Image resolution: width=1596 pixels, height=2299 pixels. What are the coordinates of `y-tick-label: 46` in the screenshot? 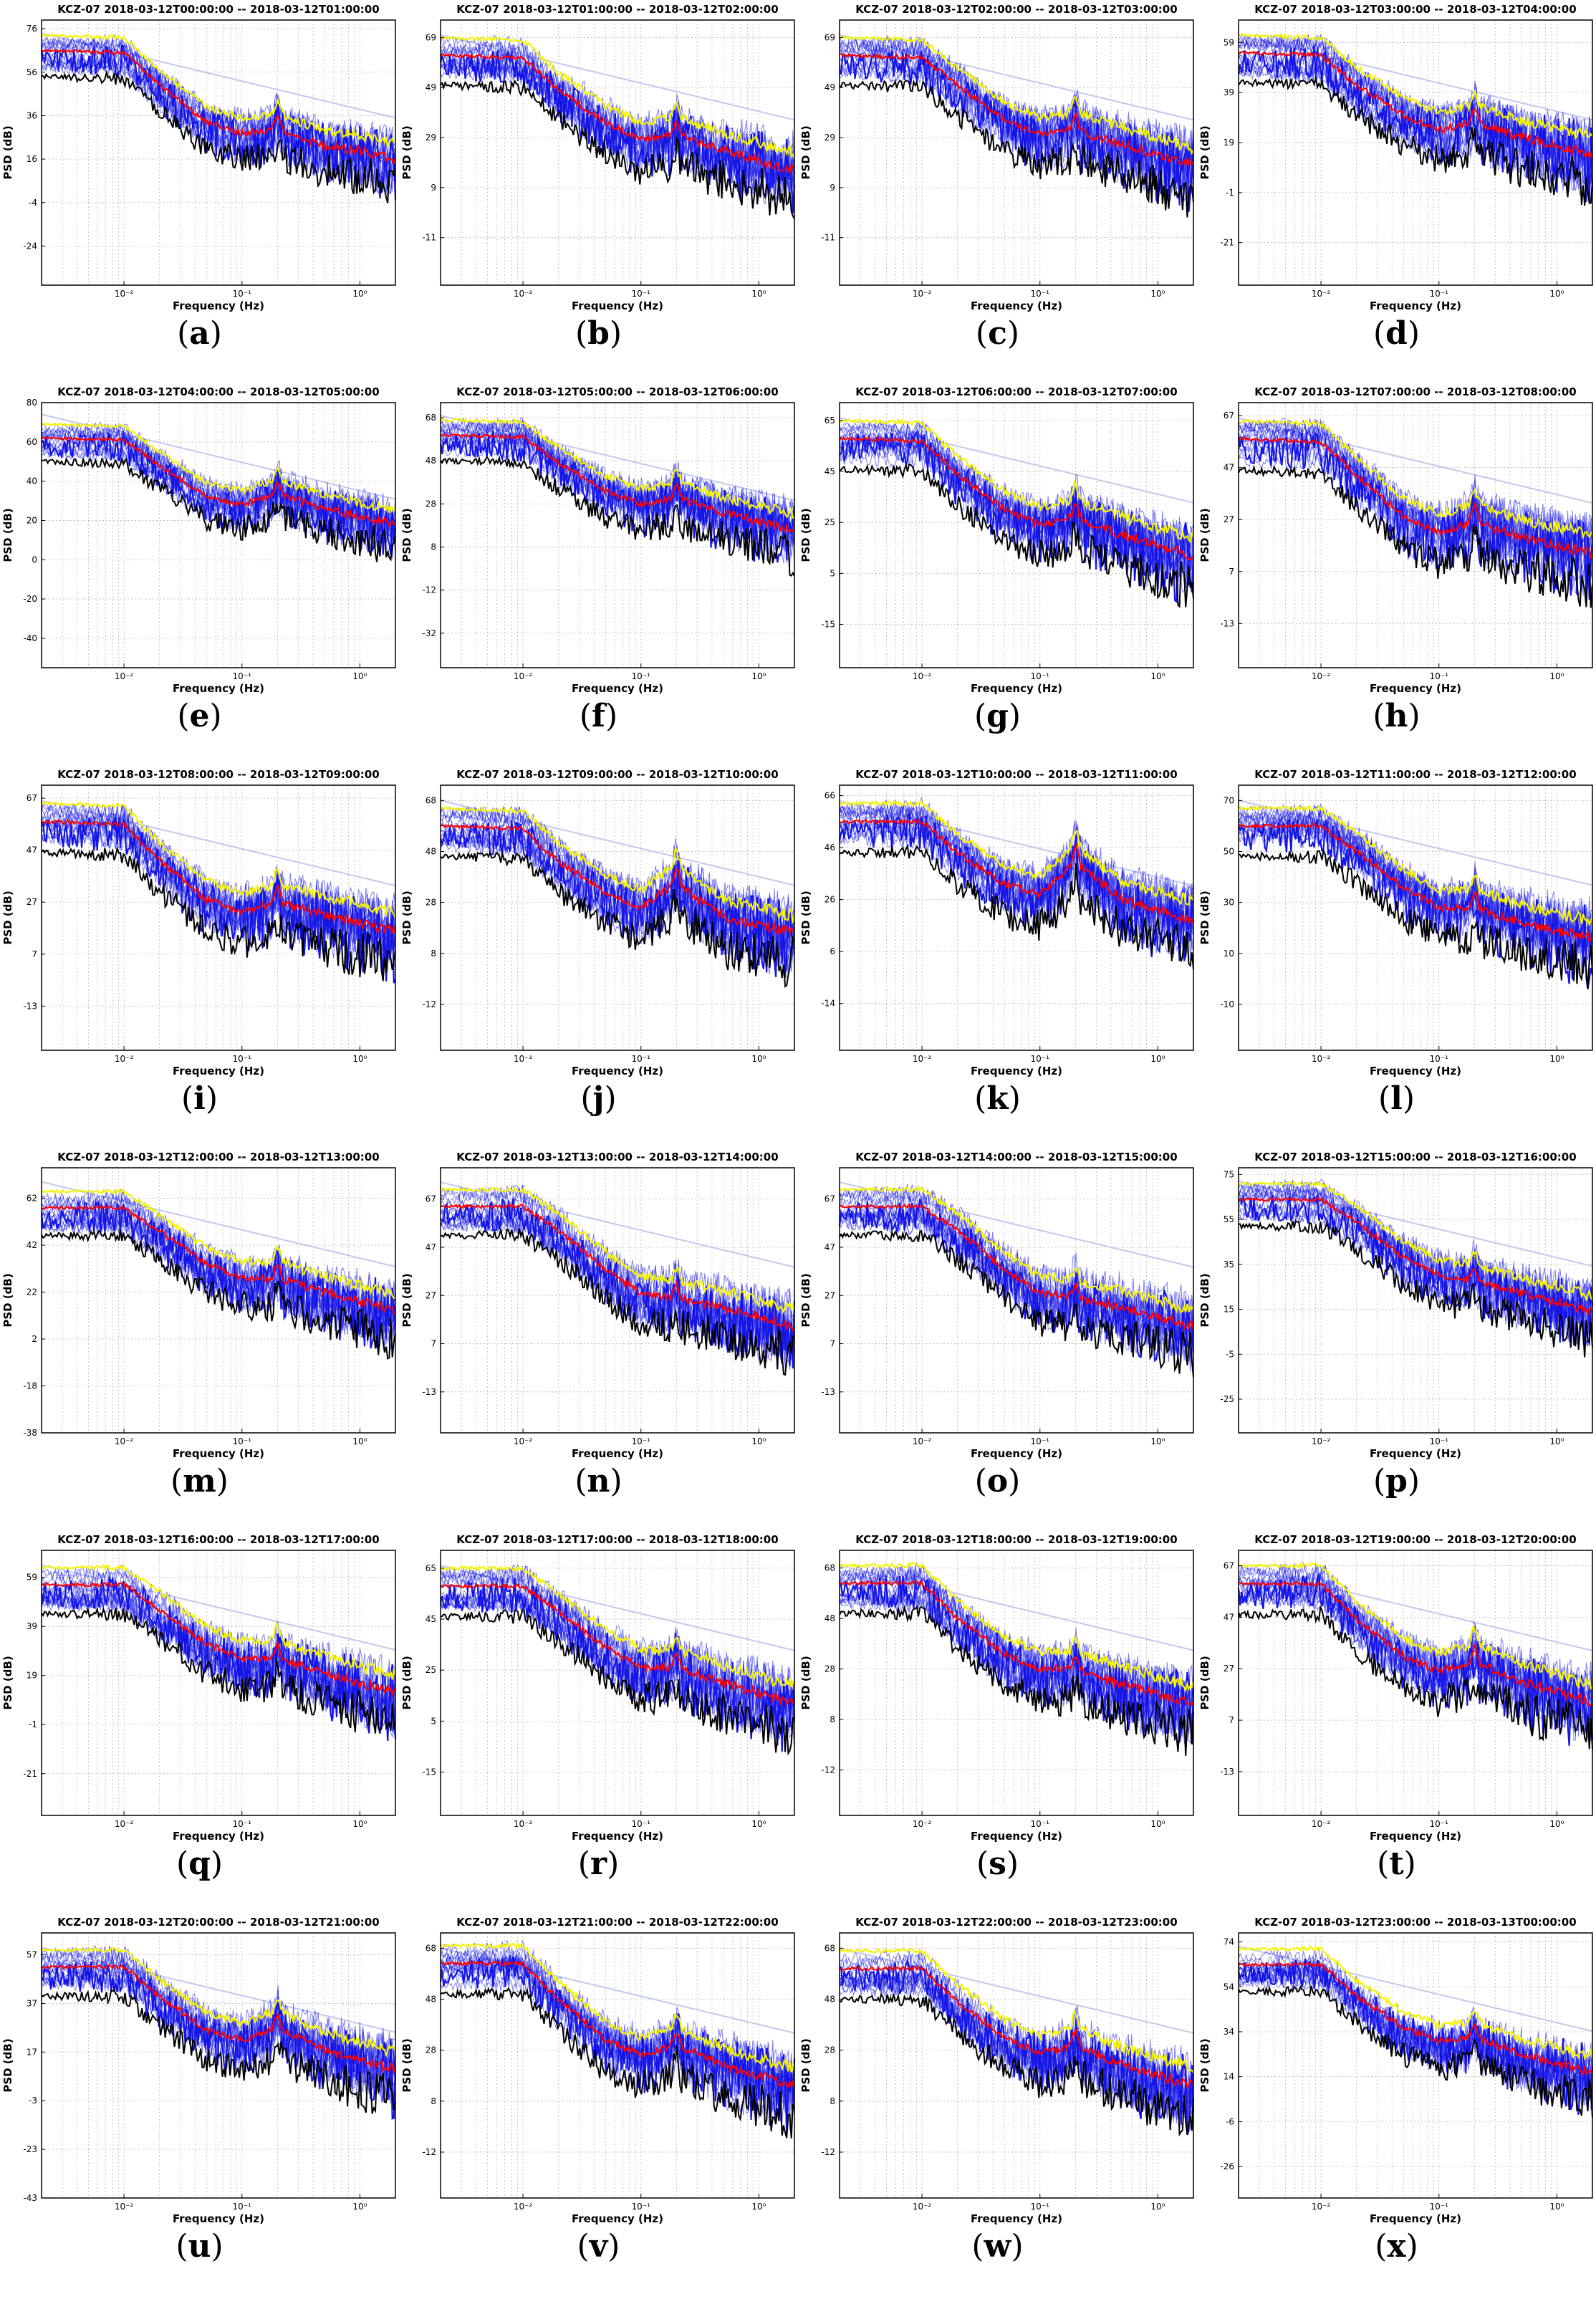 It's located at (830, 848).